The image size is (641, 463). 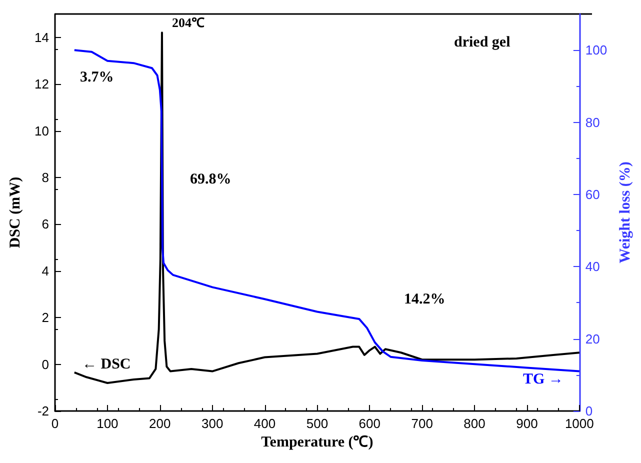 I want to click on x-tick-label: 700, so click(x=422, y=423).